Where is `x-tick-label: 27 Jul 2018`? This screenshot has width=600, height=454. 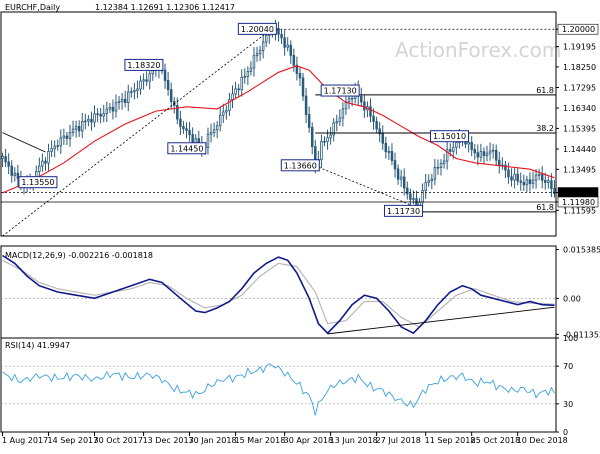
x-tick-label: 27 Jul 2018 is located at coordinates (398, 440).